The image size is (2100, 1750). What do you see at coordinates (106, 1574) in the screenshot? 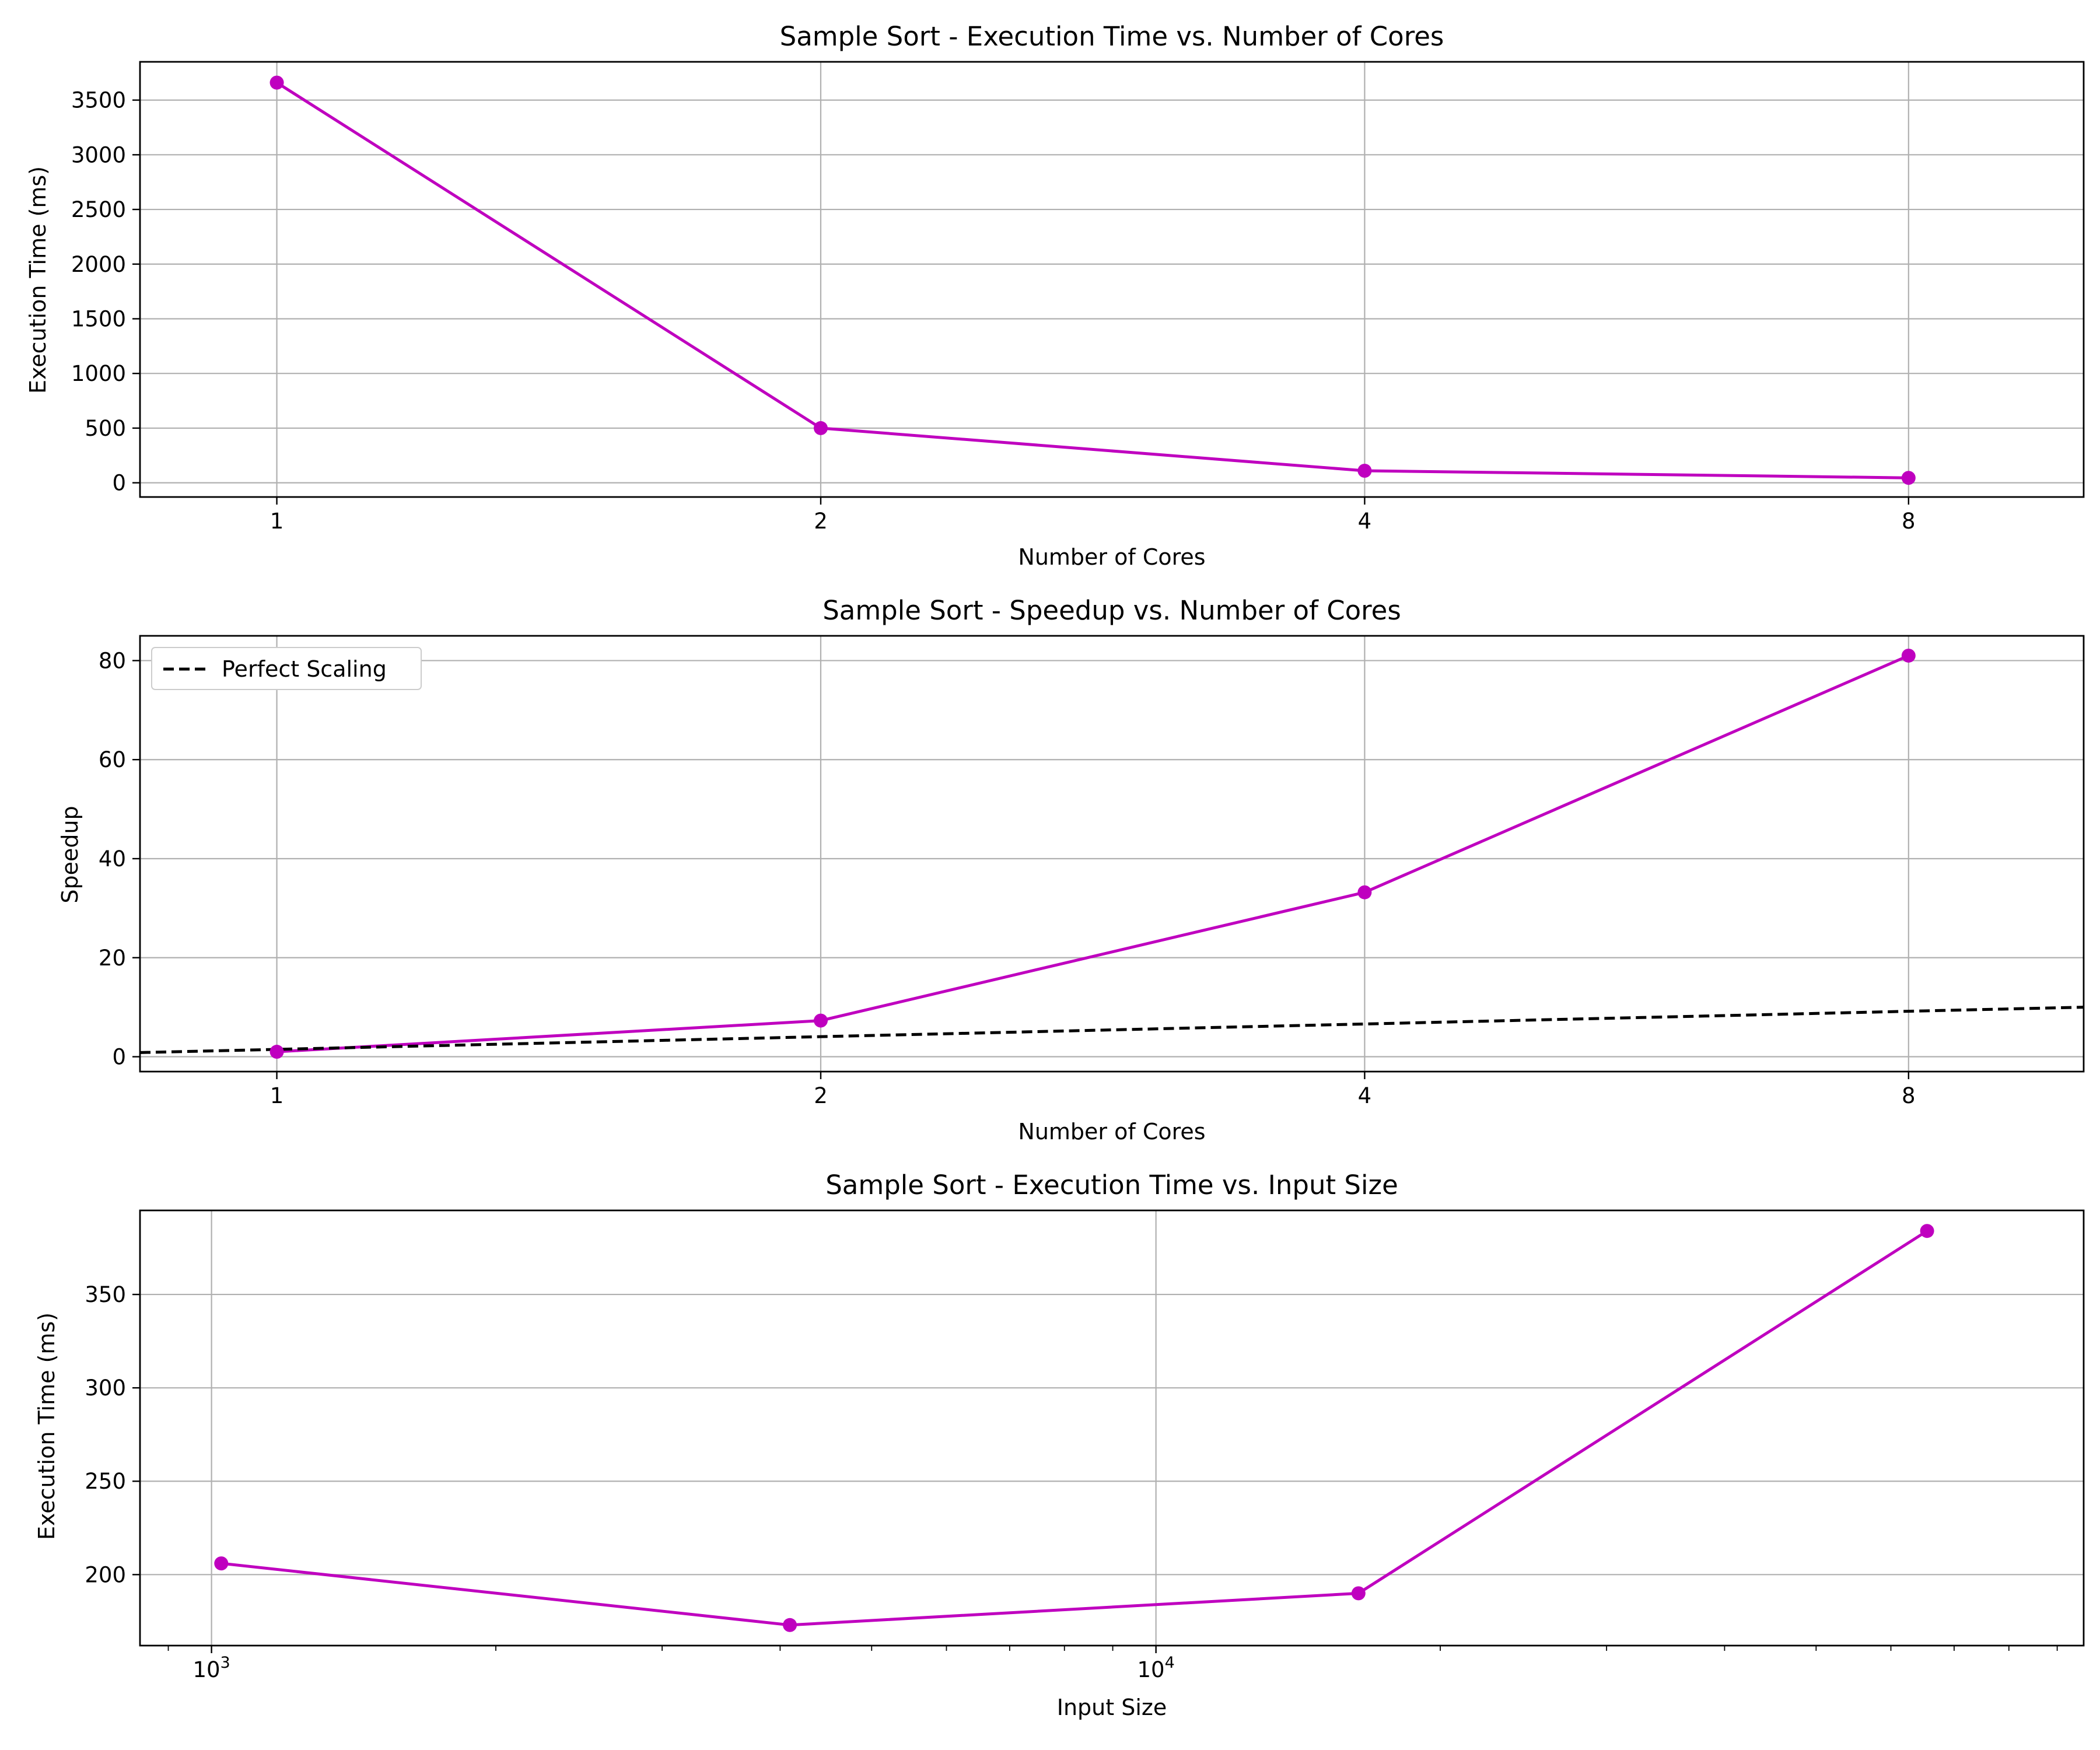
I see `y-tick-label: 200` at bounding box center [106, 1574].